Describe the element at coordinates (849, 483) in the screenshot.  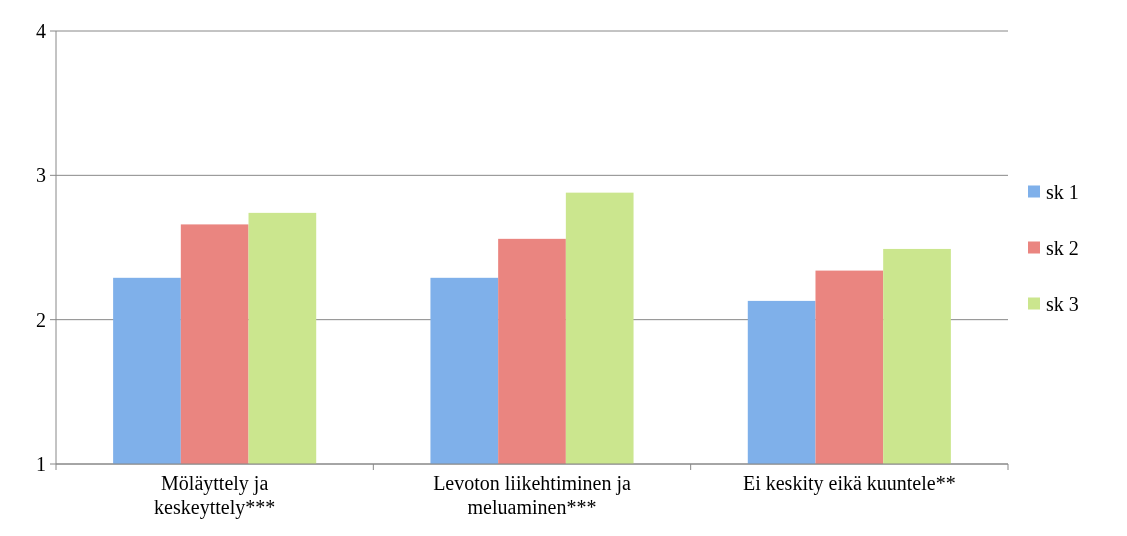
I see `x-tick-label: Ei keskity eikä kuuntele**` at that location.